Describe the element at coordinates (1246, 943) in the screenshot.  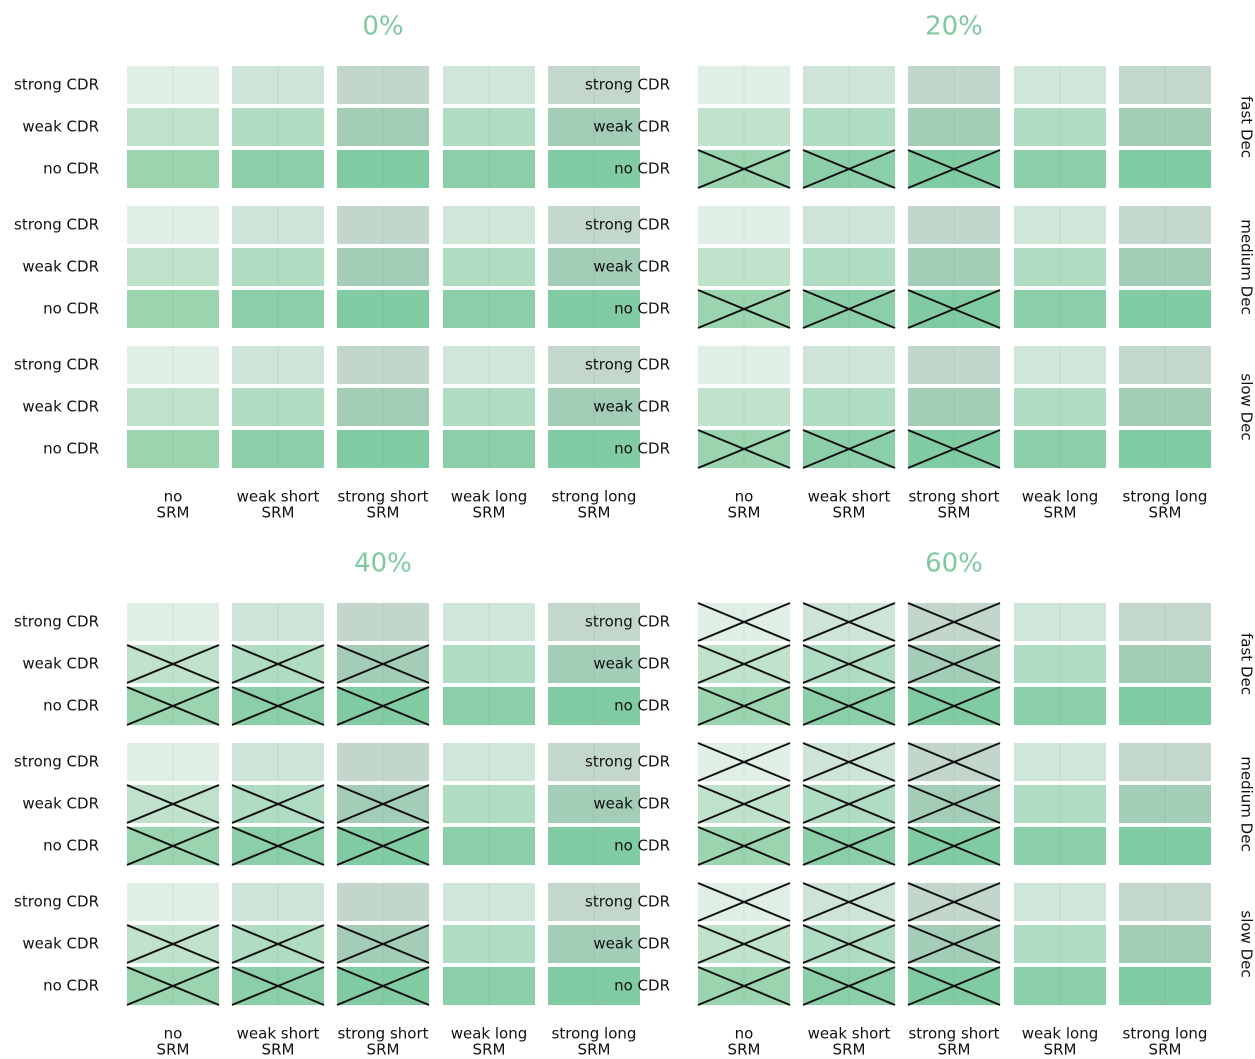
I see `group-label: slow Dec` at that location.